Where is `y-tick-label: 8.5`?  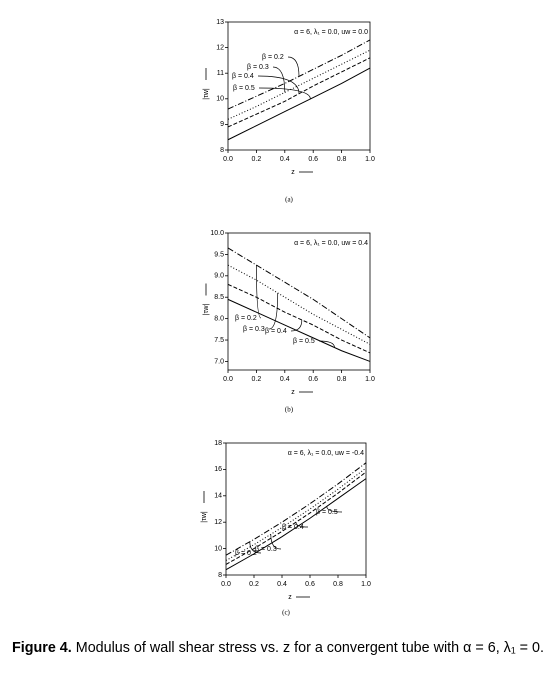 y-tick-label: 8.5 is located at coordinates (219, 297).